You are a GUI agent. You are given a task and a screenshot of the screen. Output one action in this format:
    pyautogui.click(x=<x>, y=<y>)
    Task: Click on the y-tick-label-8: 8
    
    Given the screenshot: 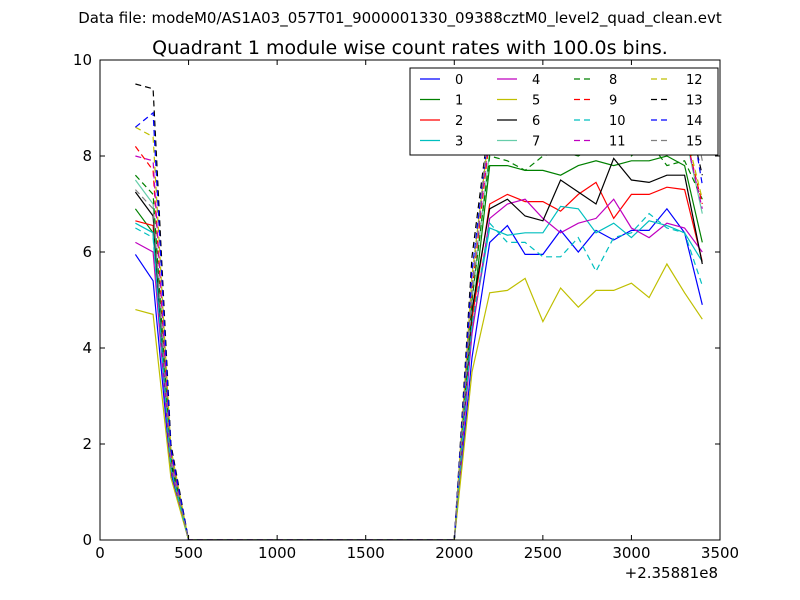 What is the action you would take?
    pyautogui.click(x=87, y=156)
    